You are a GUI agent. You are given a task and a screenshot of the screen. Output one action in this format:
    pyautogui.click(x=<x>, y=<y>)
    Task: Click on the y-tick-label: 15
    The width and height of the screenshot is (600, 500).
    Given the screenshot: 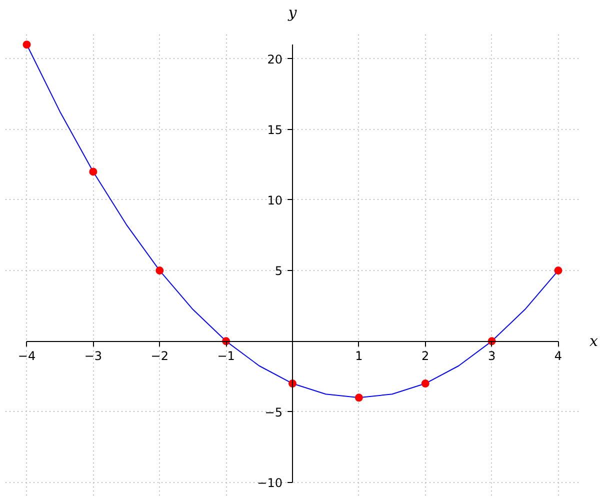 What is the action you would take?
    pyautogui.click(x=275, y=129)
    